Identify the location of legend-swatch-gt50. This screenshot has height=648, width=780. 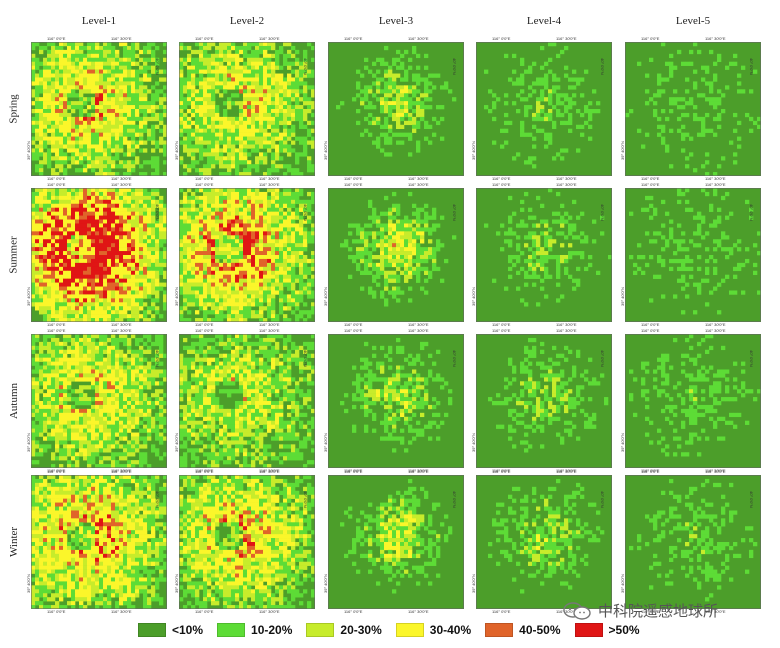
(588, 630).